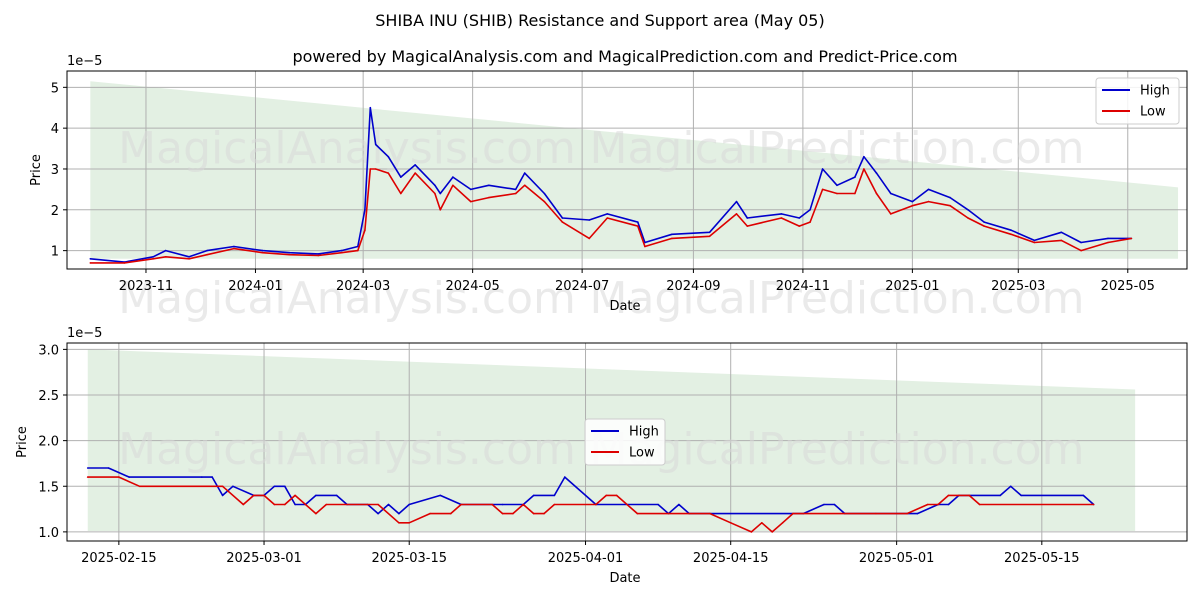 This screenshot has height=600, width=1200. I want to click on x-tick-label: 2025-05-01, so click(897, 558).